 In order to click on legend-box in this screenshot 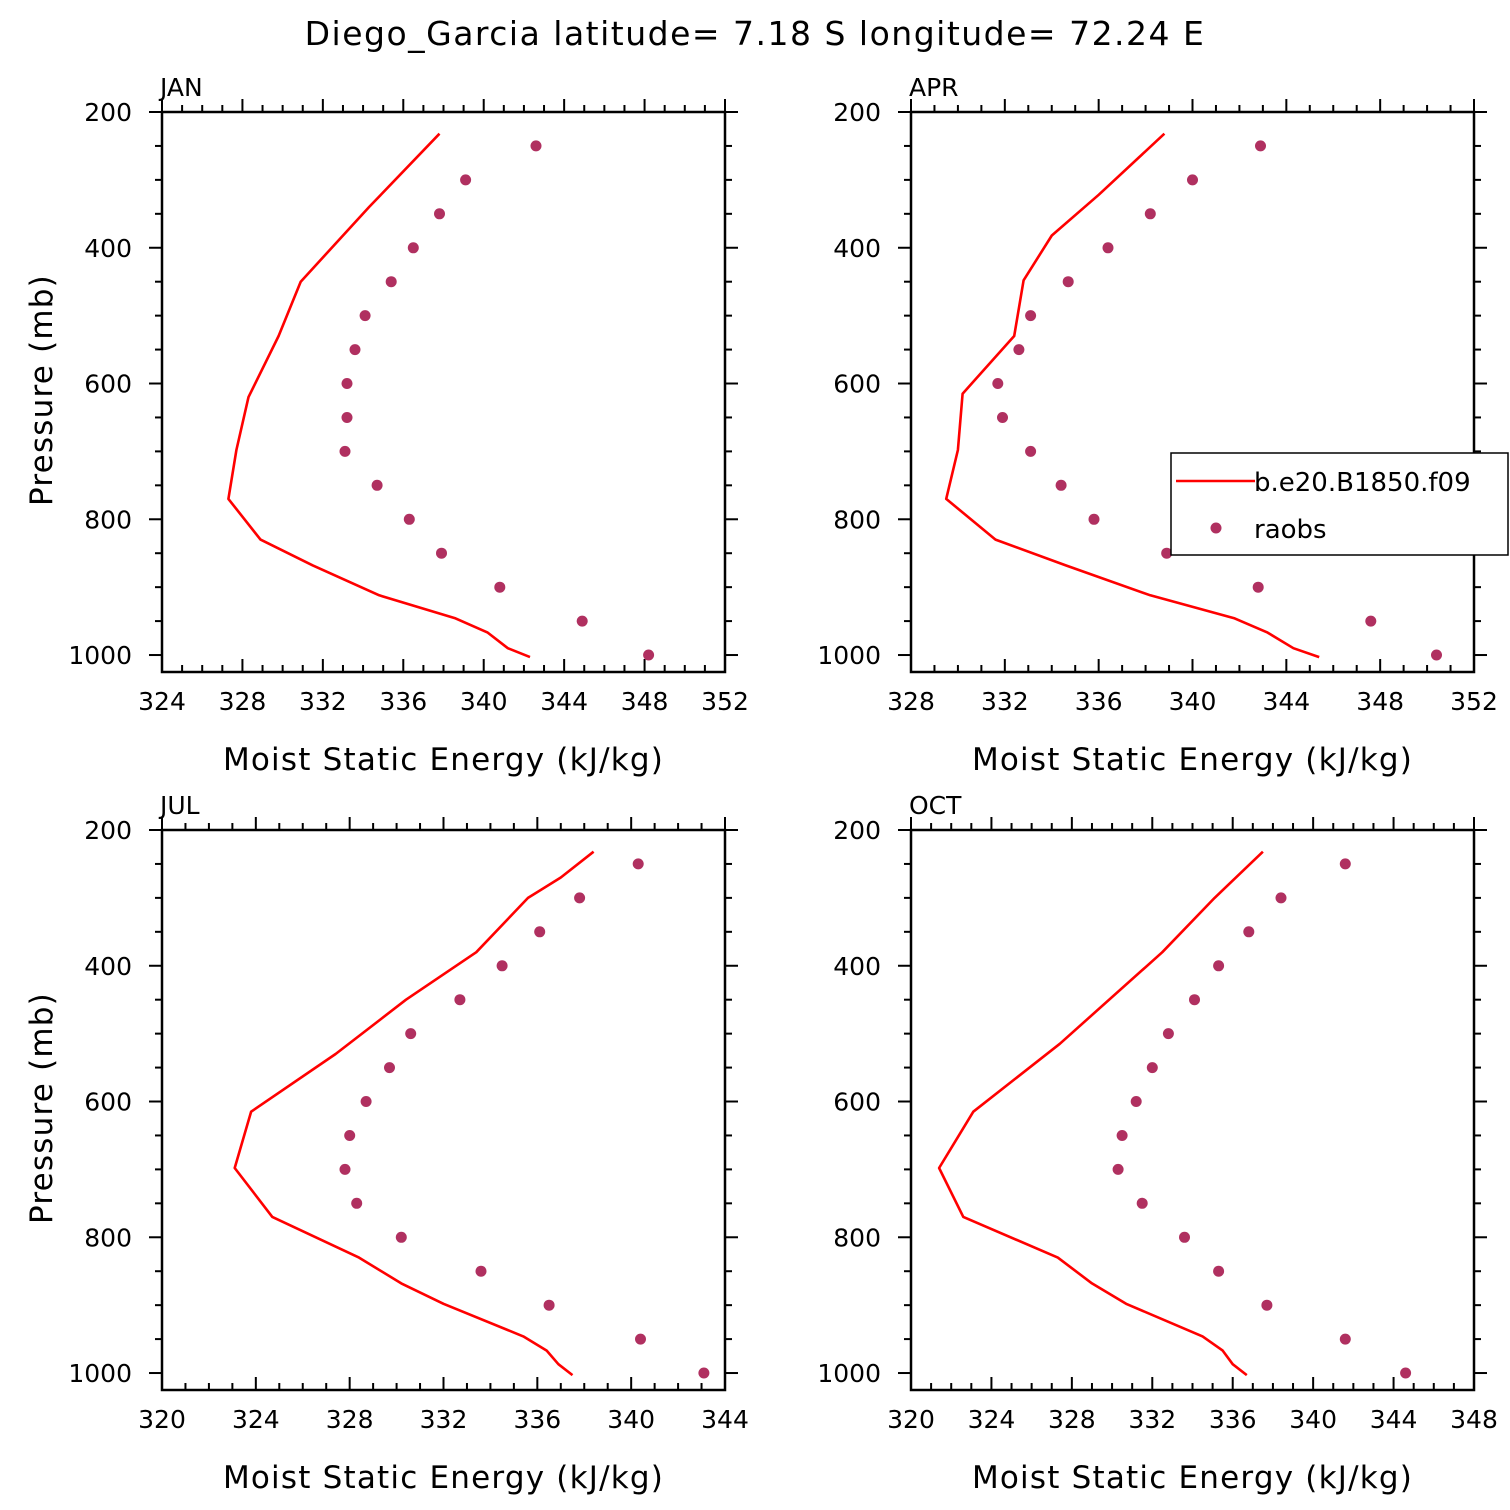, I will do `click(1339, 504)`.